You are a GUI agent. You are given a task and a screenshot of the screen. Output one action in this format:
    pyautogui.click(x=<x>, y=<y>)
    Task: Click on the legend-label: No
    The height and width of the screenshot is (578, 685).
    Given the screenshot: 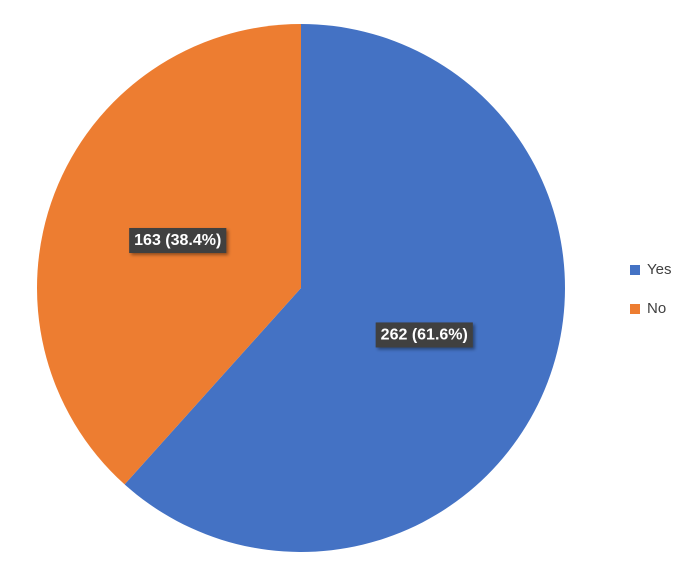 What is the action you would take?
    pyautogui.click(x=656, y=308)
    